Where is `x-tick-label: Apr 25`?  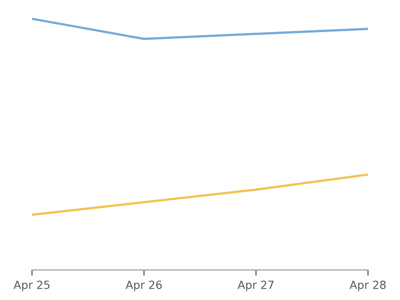 x-tick-label: Apr 25 is located at coordinates (32, 286).